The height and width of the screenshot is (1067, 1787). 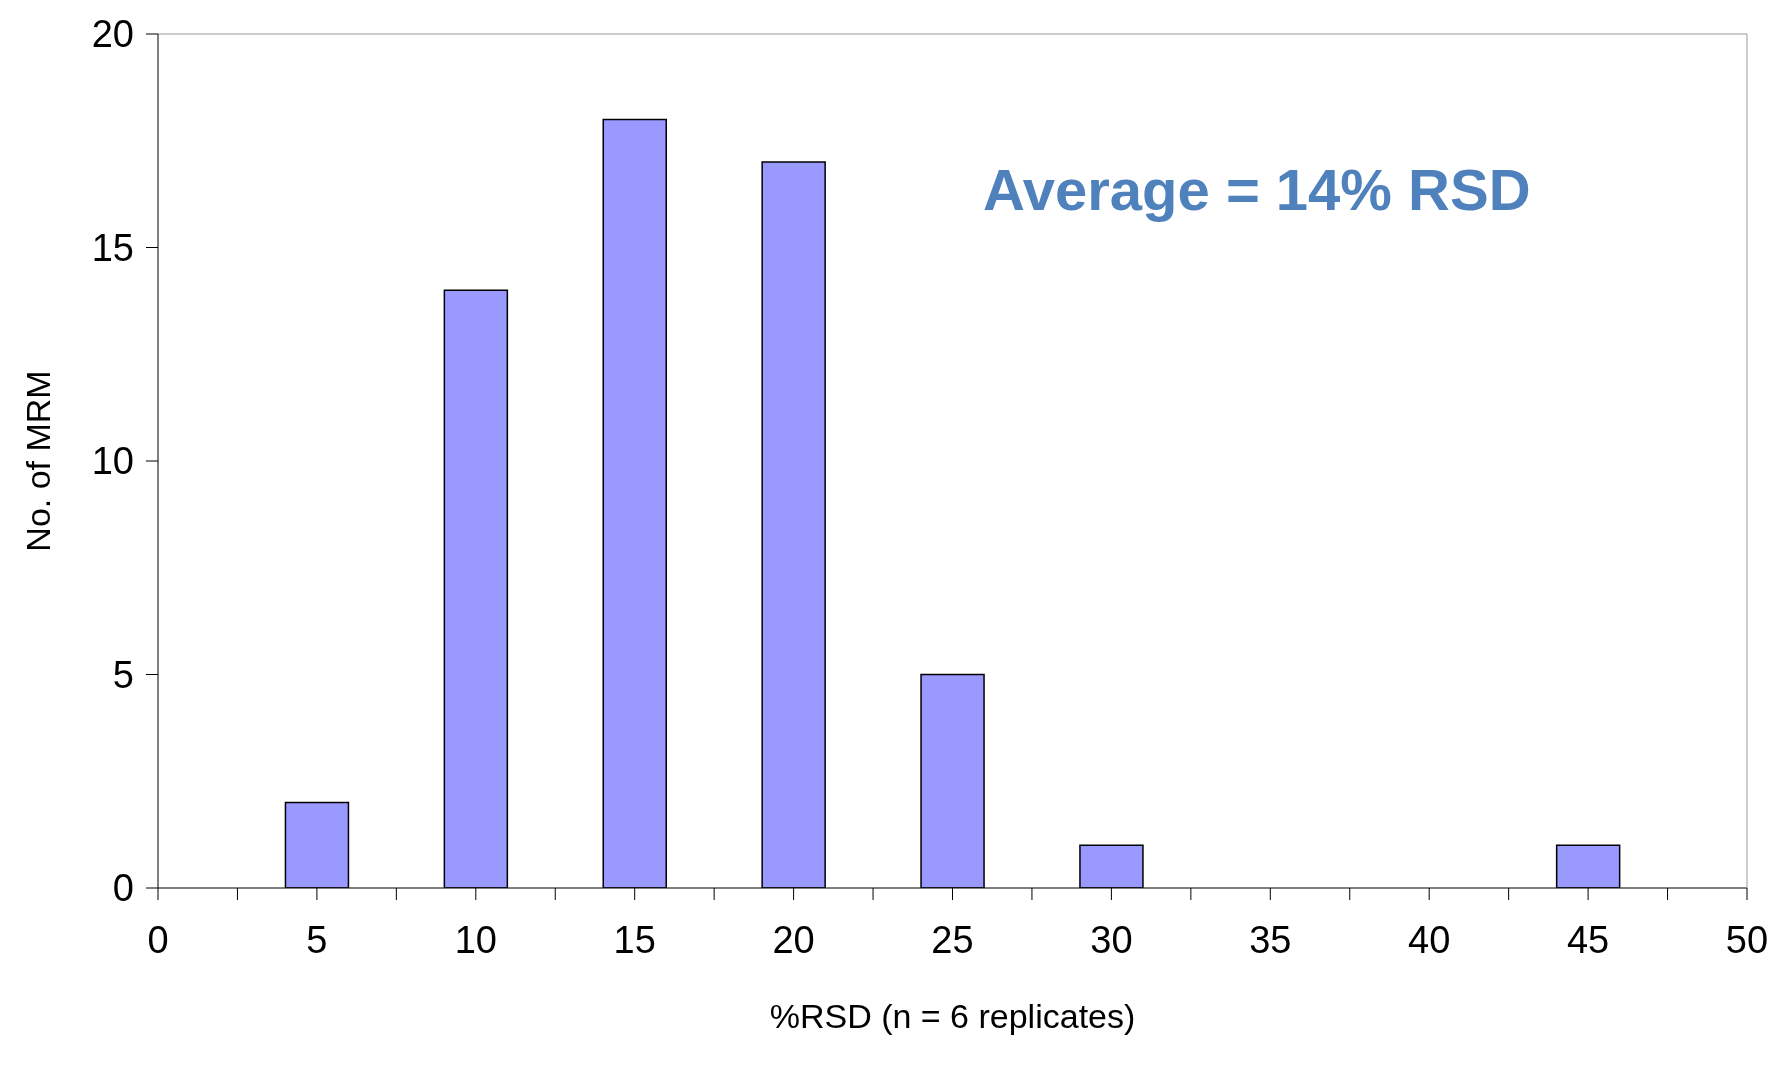 I want to click on y-tick-label: 5, so click(x=123, y=674).